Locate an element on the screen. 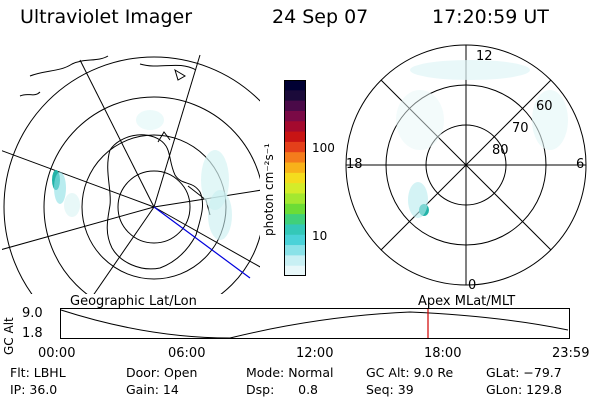 Image resolution: width=600 pixels, height=400 pixels. time-label: 17:20:59 UT is located at coordinates (490, 17).